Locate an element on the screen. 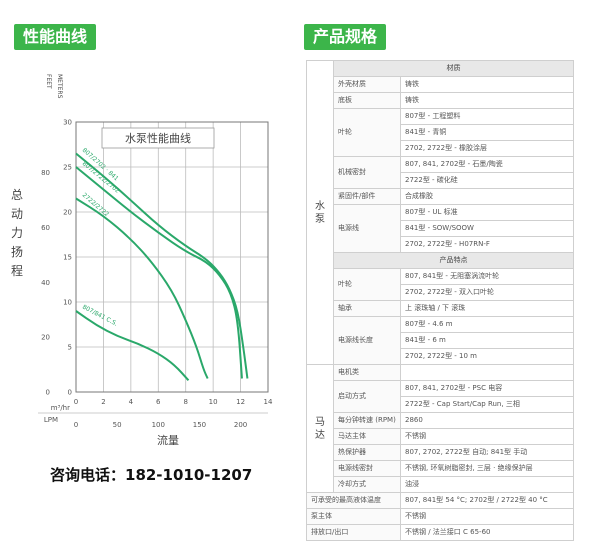 Image resolution: width=600 pixels, height=541 pixels. spec-section-row: 产品特点 is located at coordinates (440, 260).